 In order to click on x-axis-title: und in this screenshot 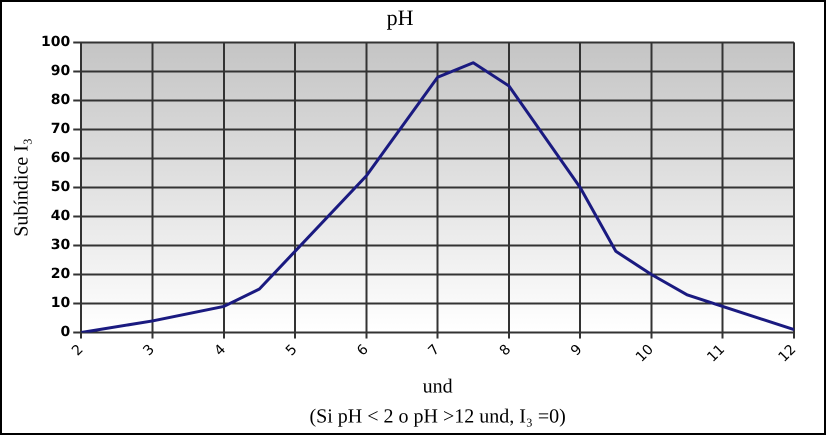, I will do `click(437, 386)`.